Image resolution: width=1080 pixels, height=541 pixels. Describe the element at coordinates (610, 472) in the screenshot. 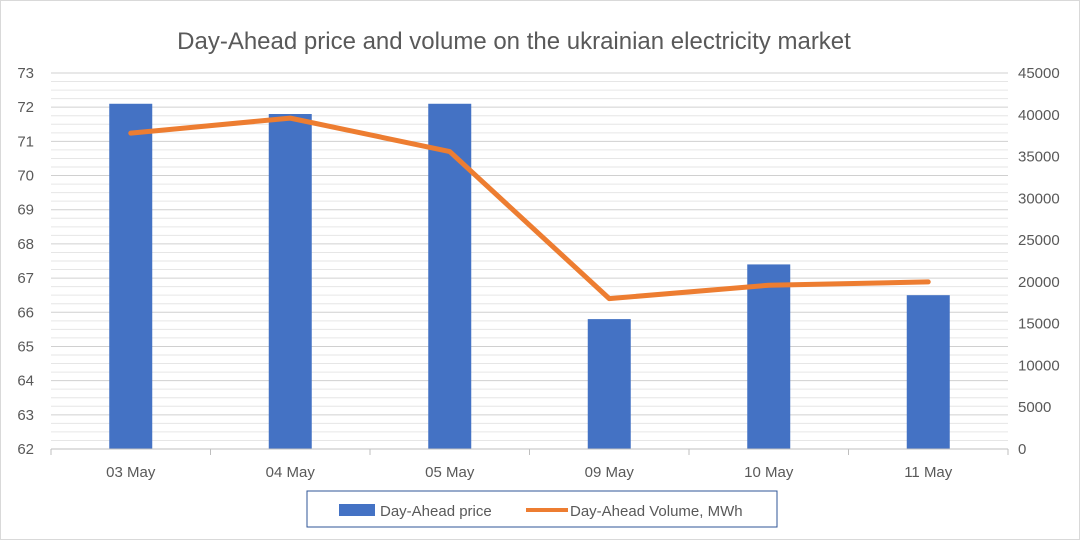

I see `x-tick-label: 09 May` at that location.